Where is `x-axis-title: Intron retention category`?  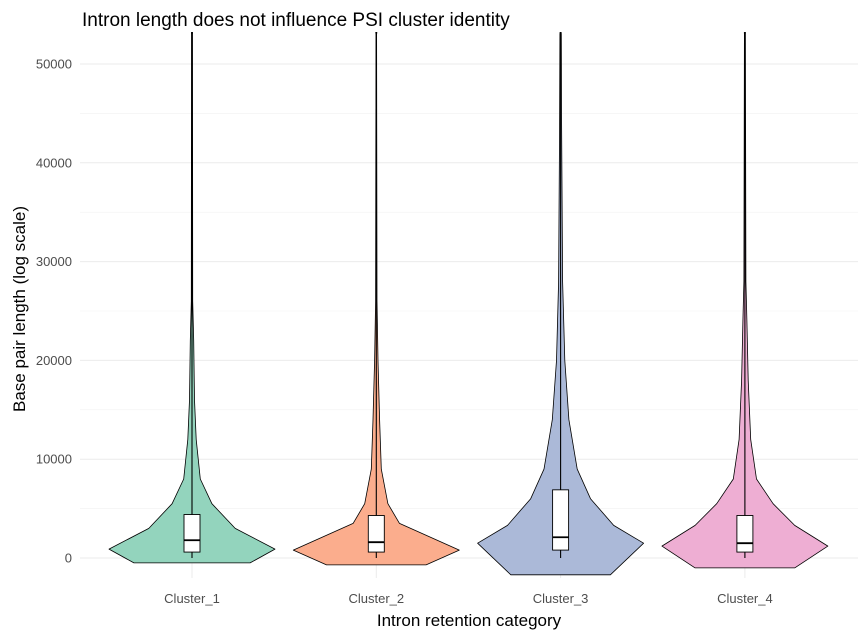
x-axis-title: Intron retention category is located at coordinates (469, 620).